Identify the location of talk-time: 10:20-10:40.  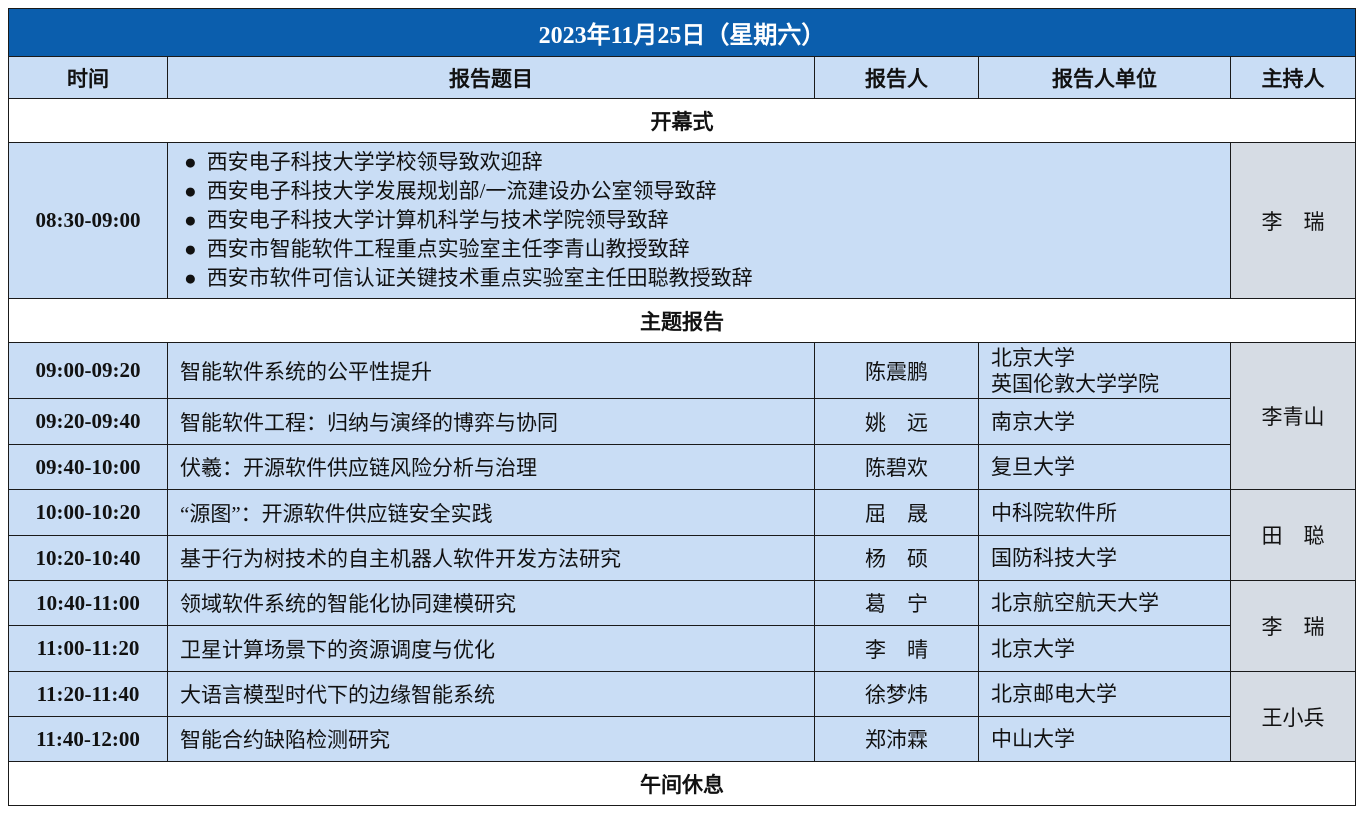
(88, 558).